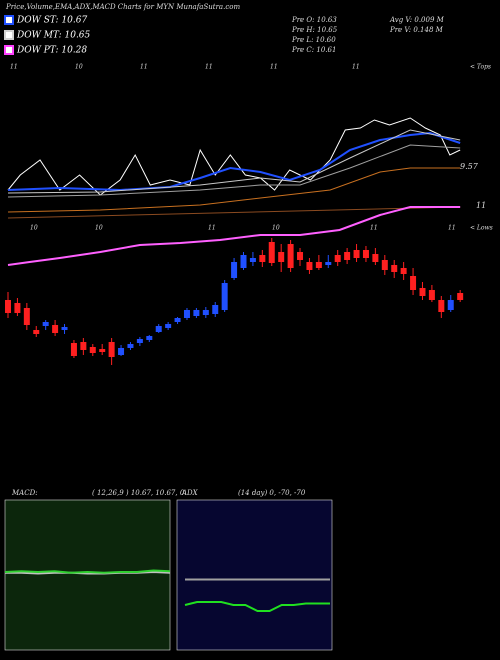 Image resolution: width=500 pixels, height=660 pixels. Describe the element at coordinates (417, 20) in the screenshot. I see `info-text: Avg V: 0.009 M` at that location.